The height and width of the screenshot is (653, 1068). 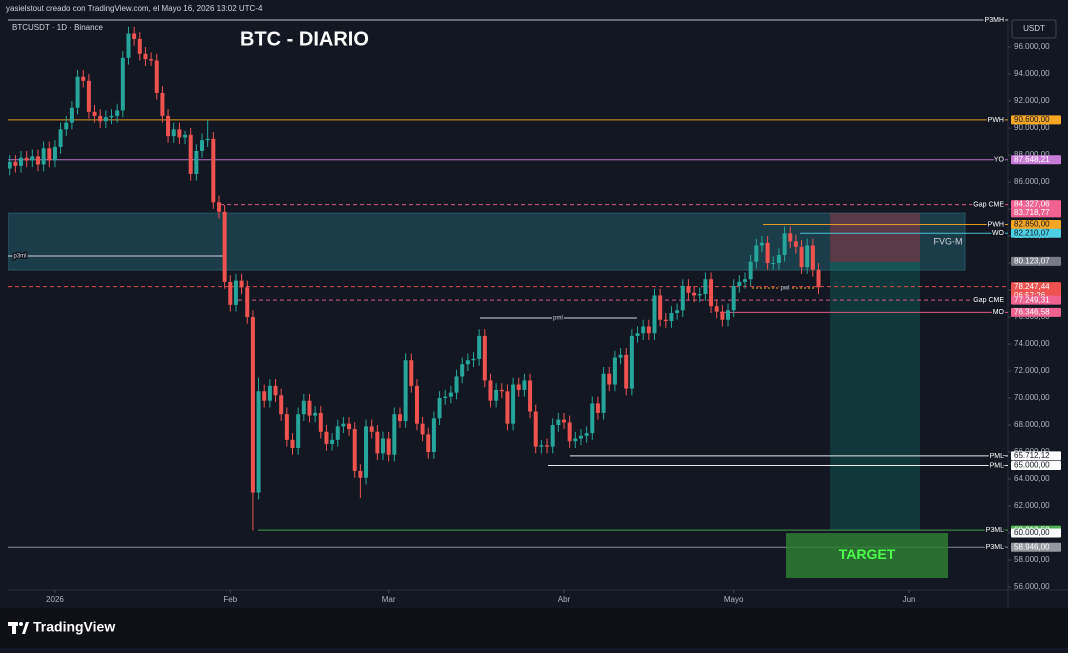 I want to click on level-label: P3MH, so click(x=994, y=20).